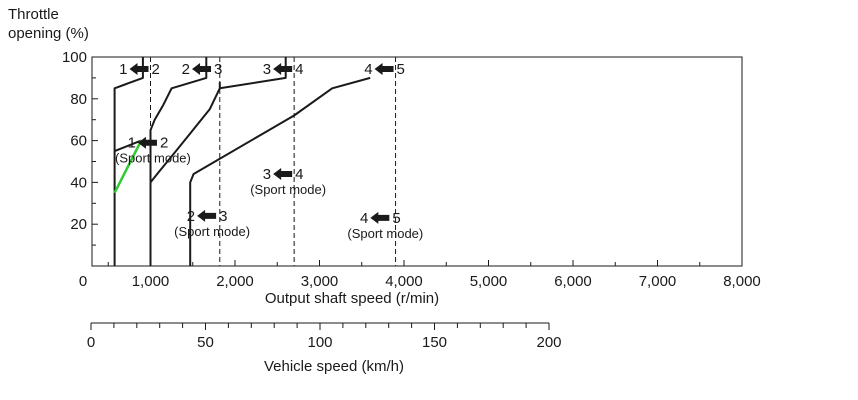  I want to click on vehicle-speed-label: Vehicle speed (km/h), so click(334, 366).